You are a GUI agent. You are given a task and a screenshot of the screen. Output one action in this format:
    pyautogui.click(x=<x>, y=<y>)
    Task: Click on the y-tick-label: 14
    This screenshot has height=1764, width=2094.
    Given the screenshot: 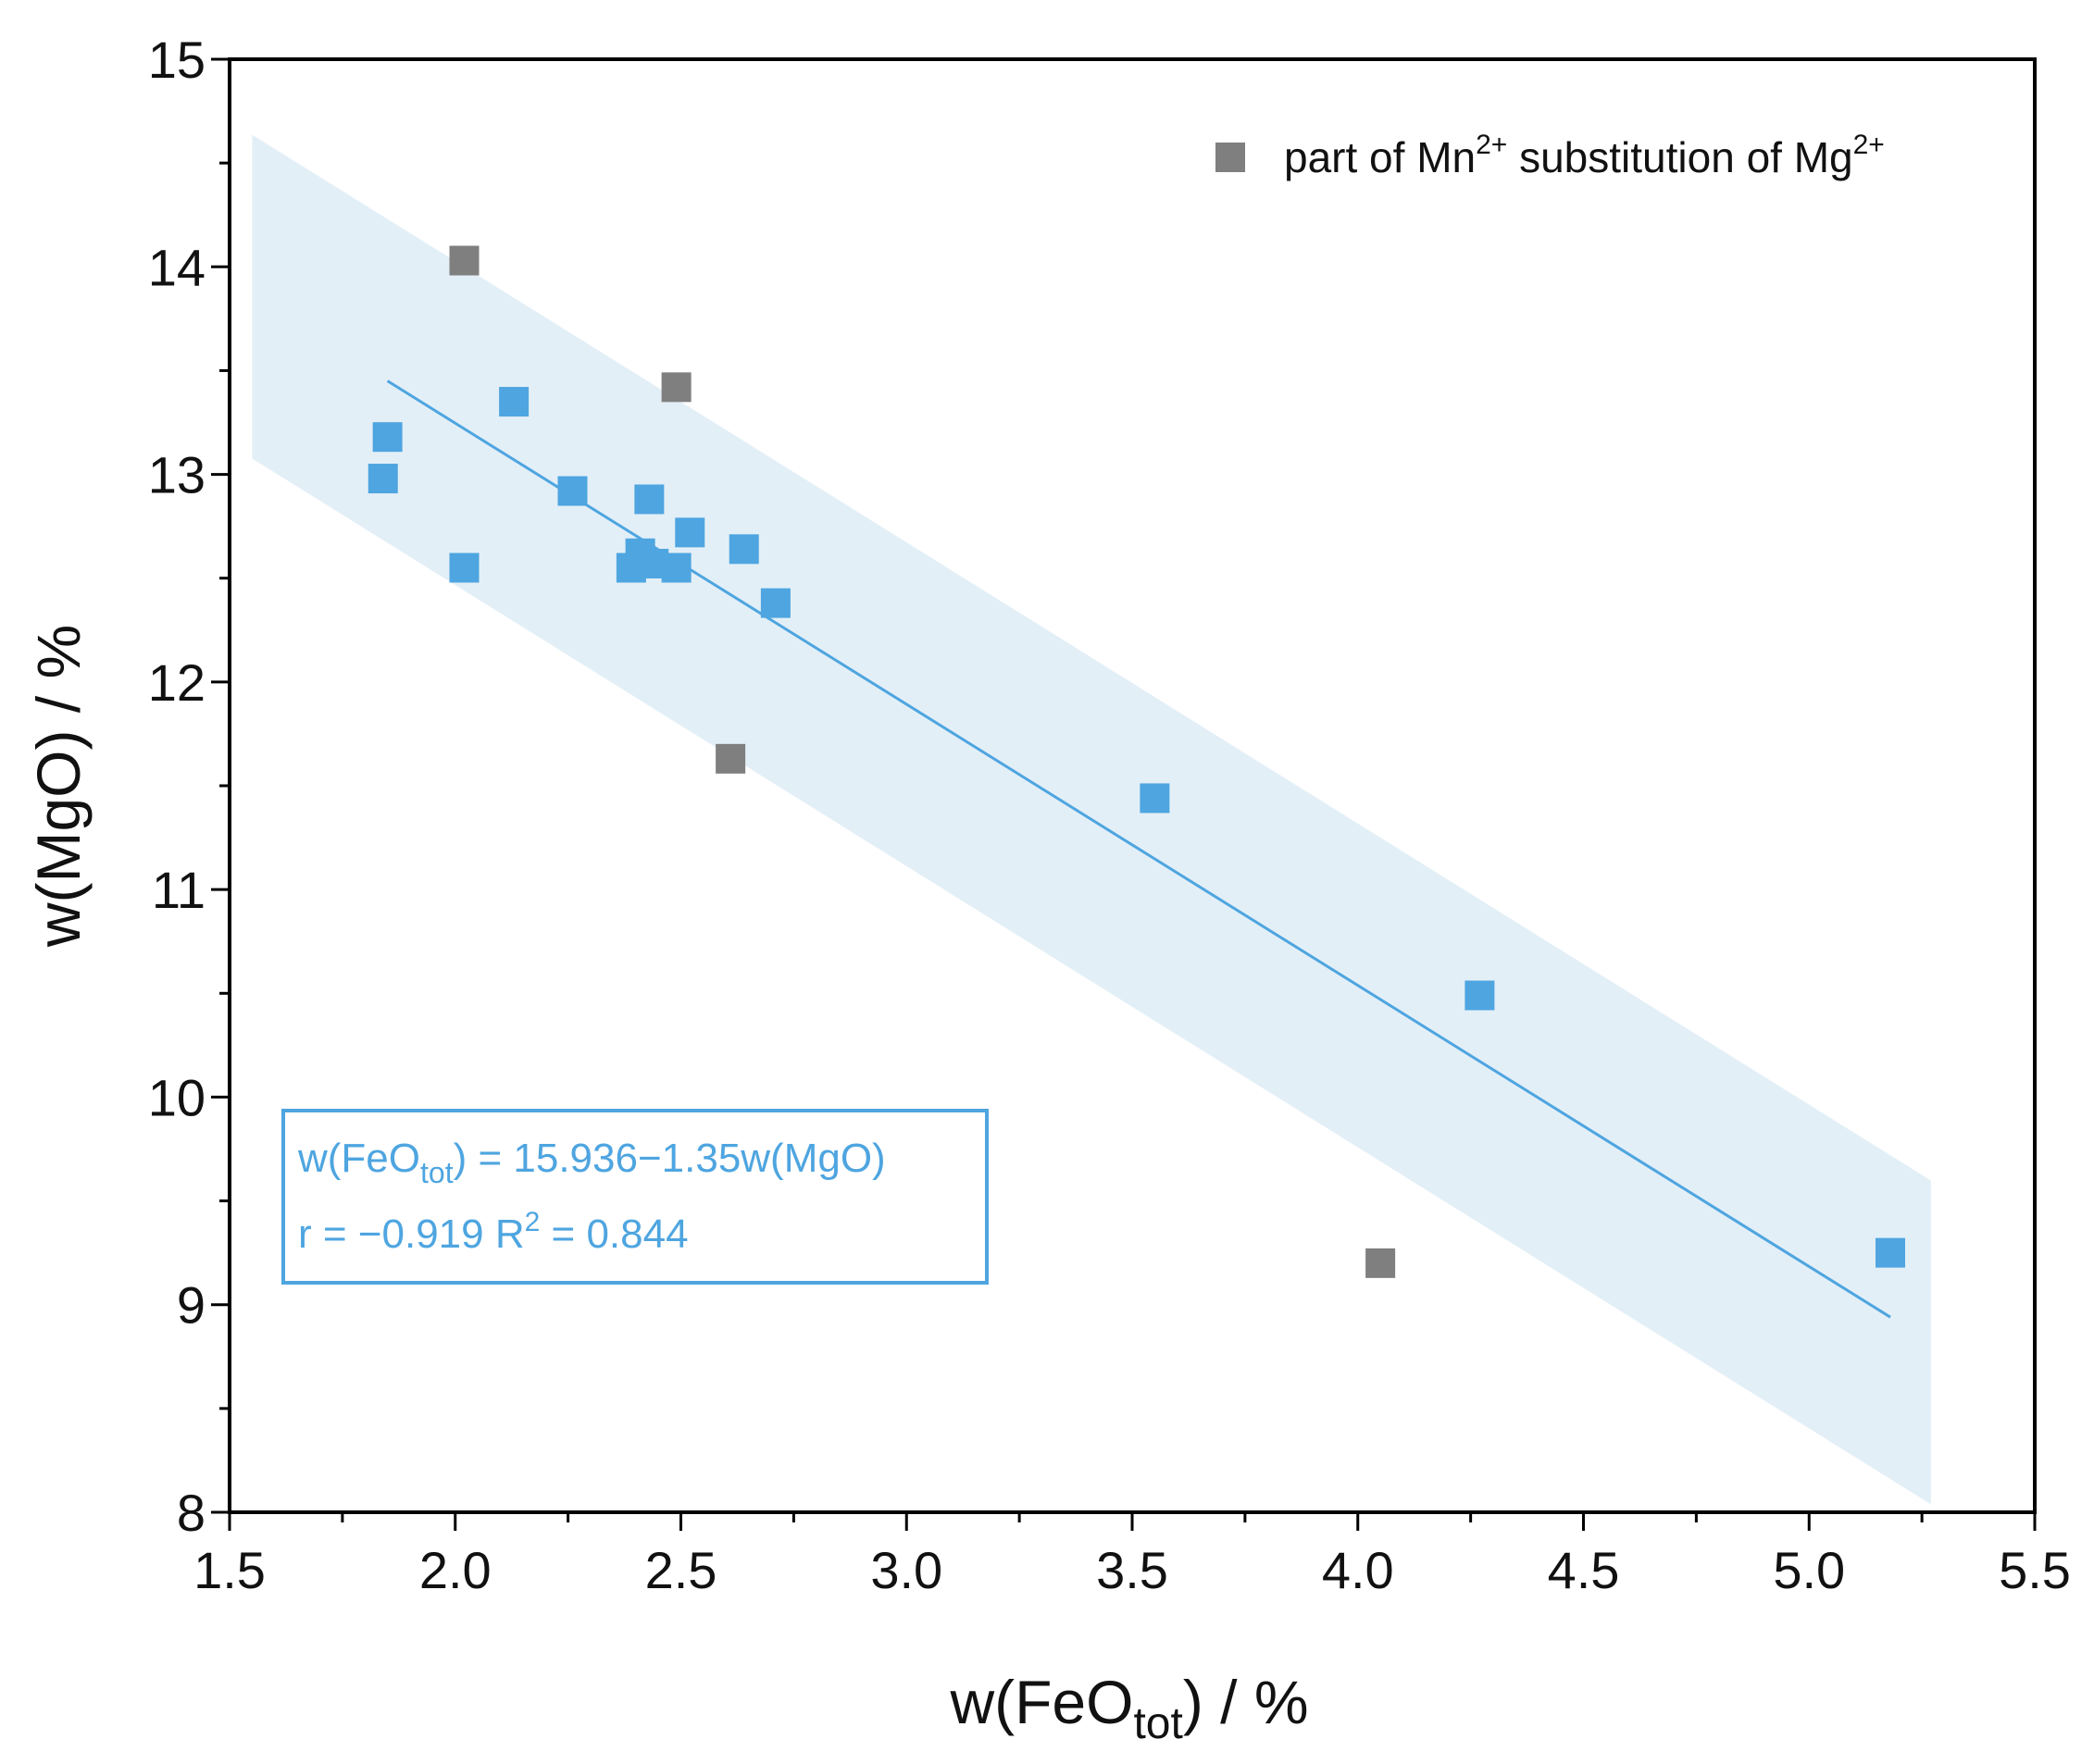 What is the action you would take?
    pyautogui.click(x=177, y=267)
    